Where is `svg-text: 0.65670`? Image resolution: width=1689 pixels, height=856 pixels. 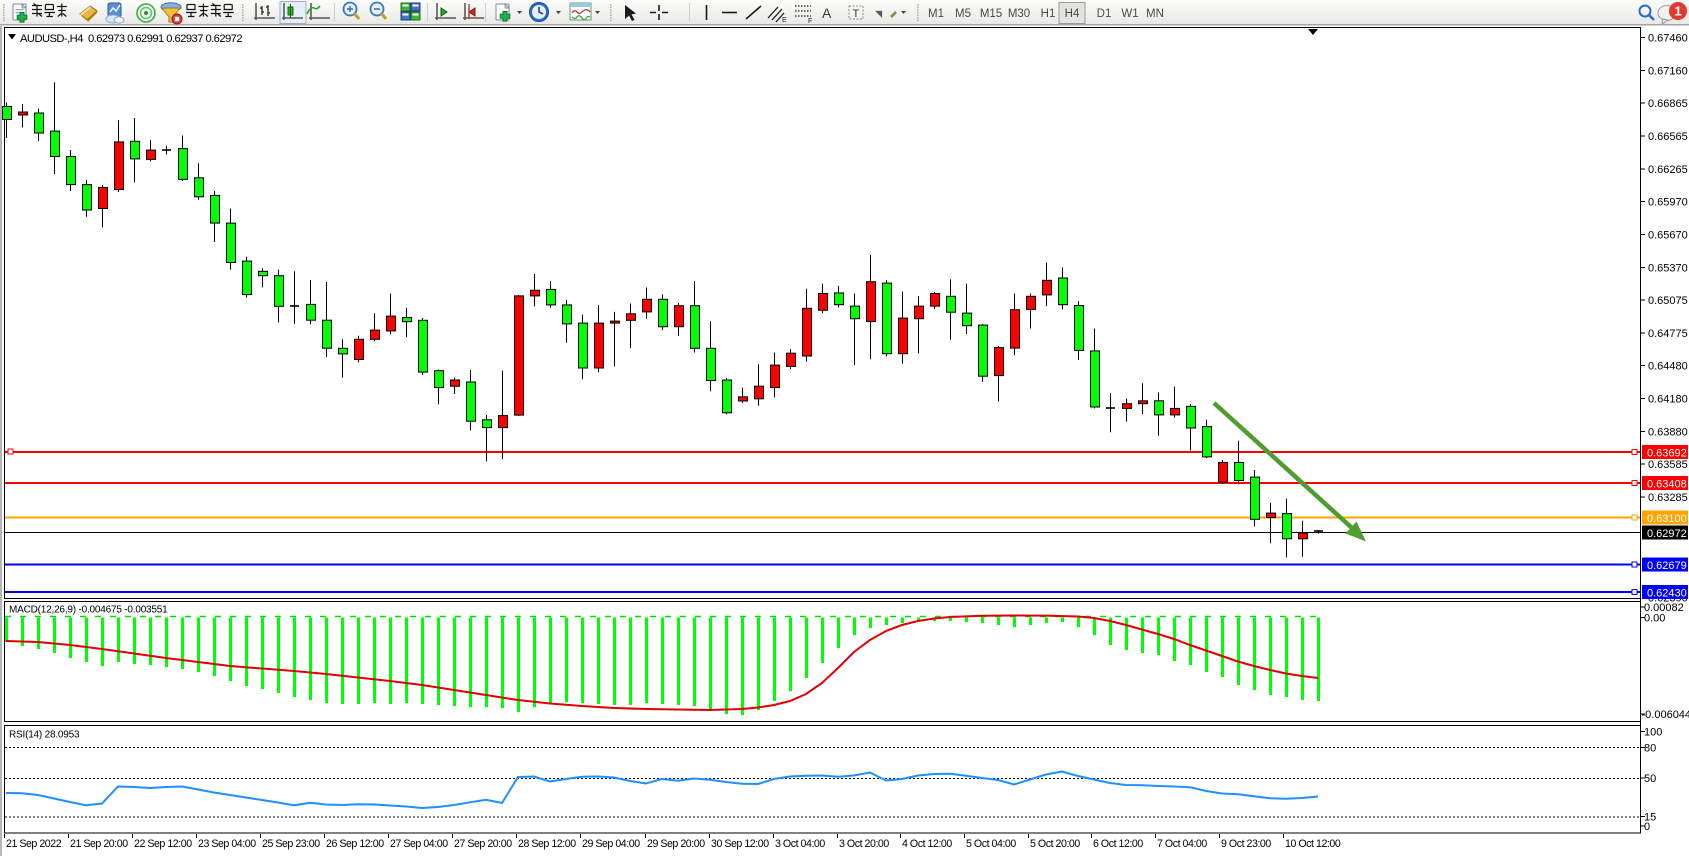 svg-text: 0.65670 is located at coordinates (1668, 236).